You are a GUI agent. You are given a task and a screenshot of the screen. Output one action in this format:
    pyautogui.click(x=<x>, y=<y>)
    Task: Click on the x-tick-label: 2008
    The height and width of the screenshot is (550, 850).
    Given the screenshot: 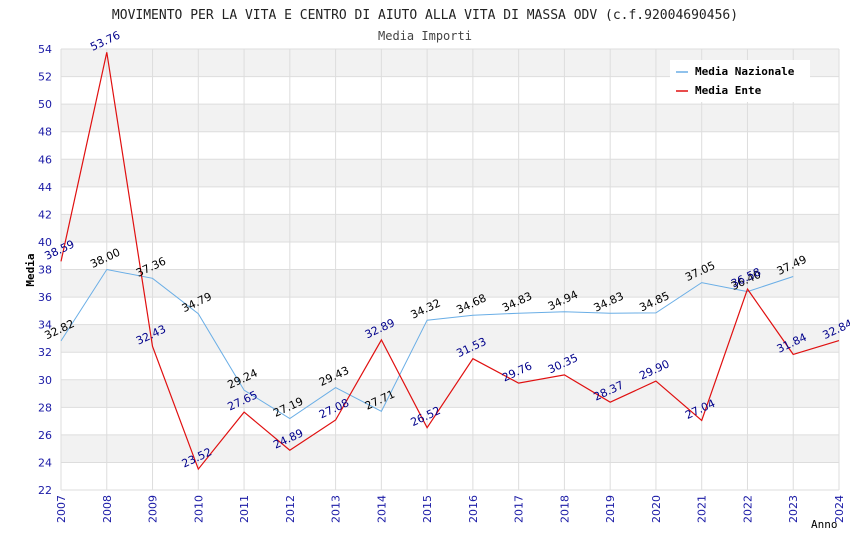 What is the action you would take?
    pyautogui.click(x=107, y=509)
    